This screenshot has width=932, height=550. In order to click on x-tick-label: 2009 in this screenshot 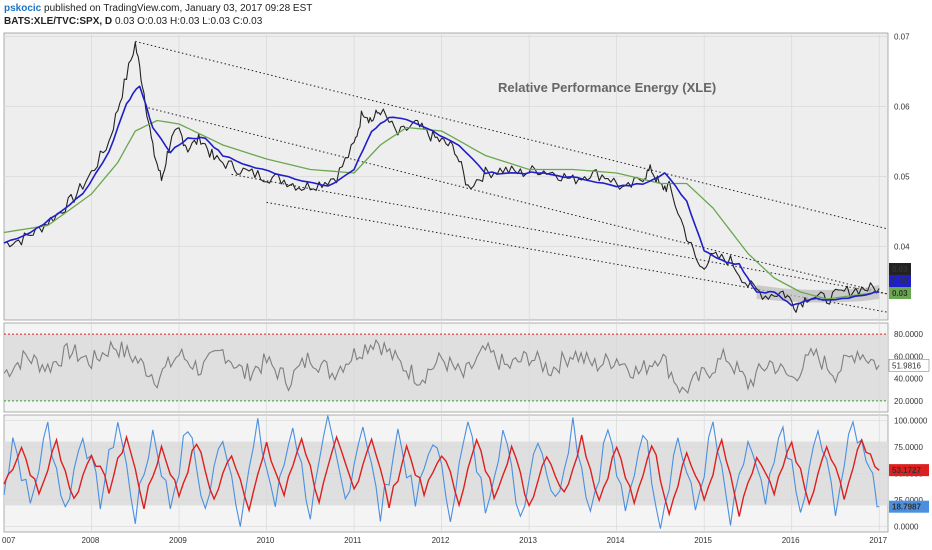, I will do `click(178, 540)`.